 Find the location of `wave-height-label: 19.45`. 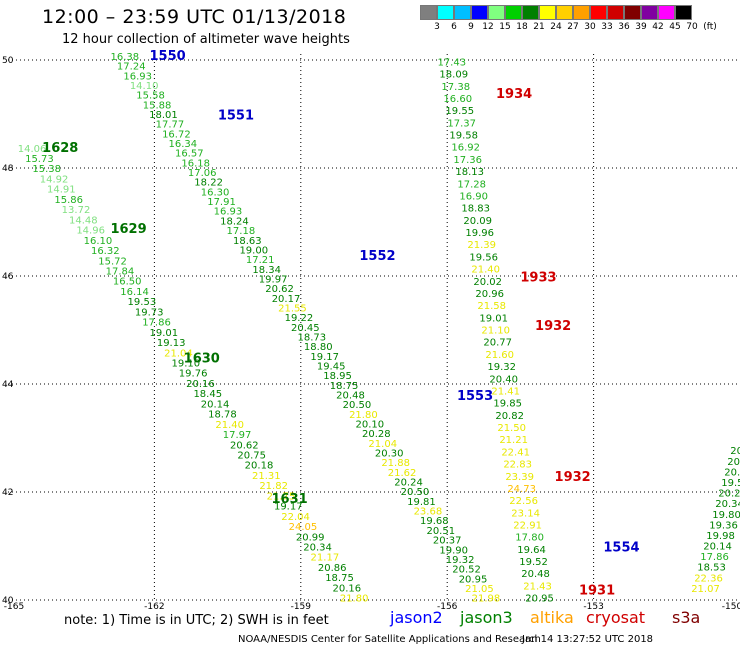

wave-height-label: 19.45 is located at coordinates (331, 366).